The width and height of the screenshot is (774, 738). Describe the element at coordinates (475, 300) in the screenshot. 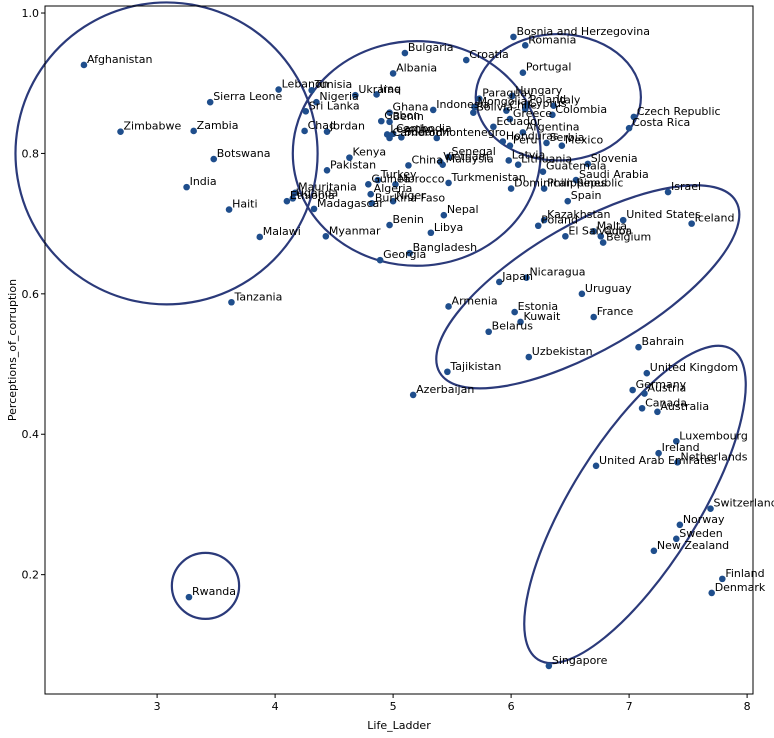

I see `data-point-label: Armenia` at that location.